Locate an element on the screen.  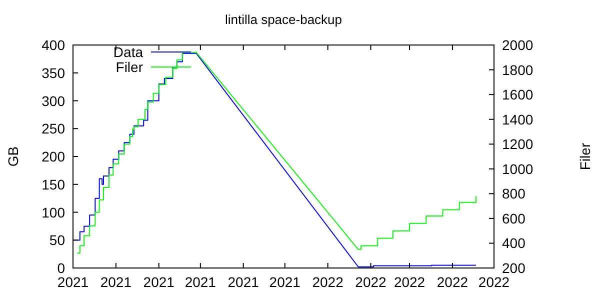
chart-title: lintilla space-backup is located at coordinates (283, 19).